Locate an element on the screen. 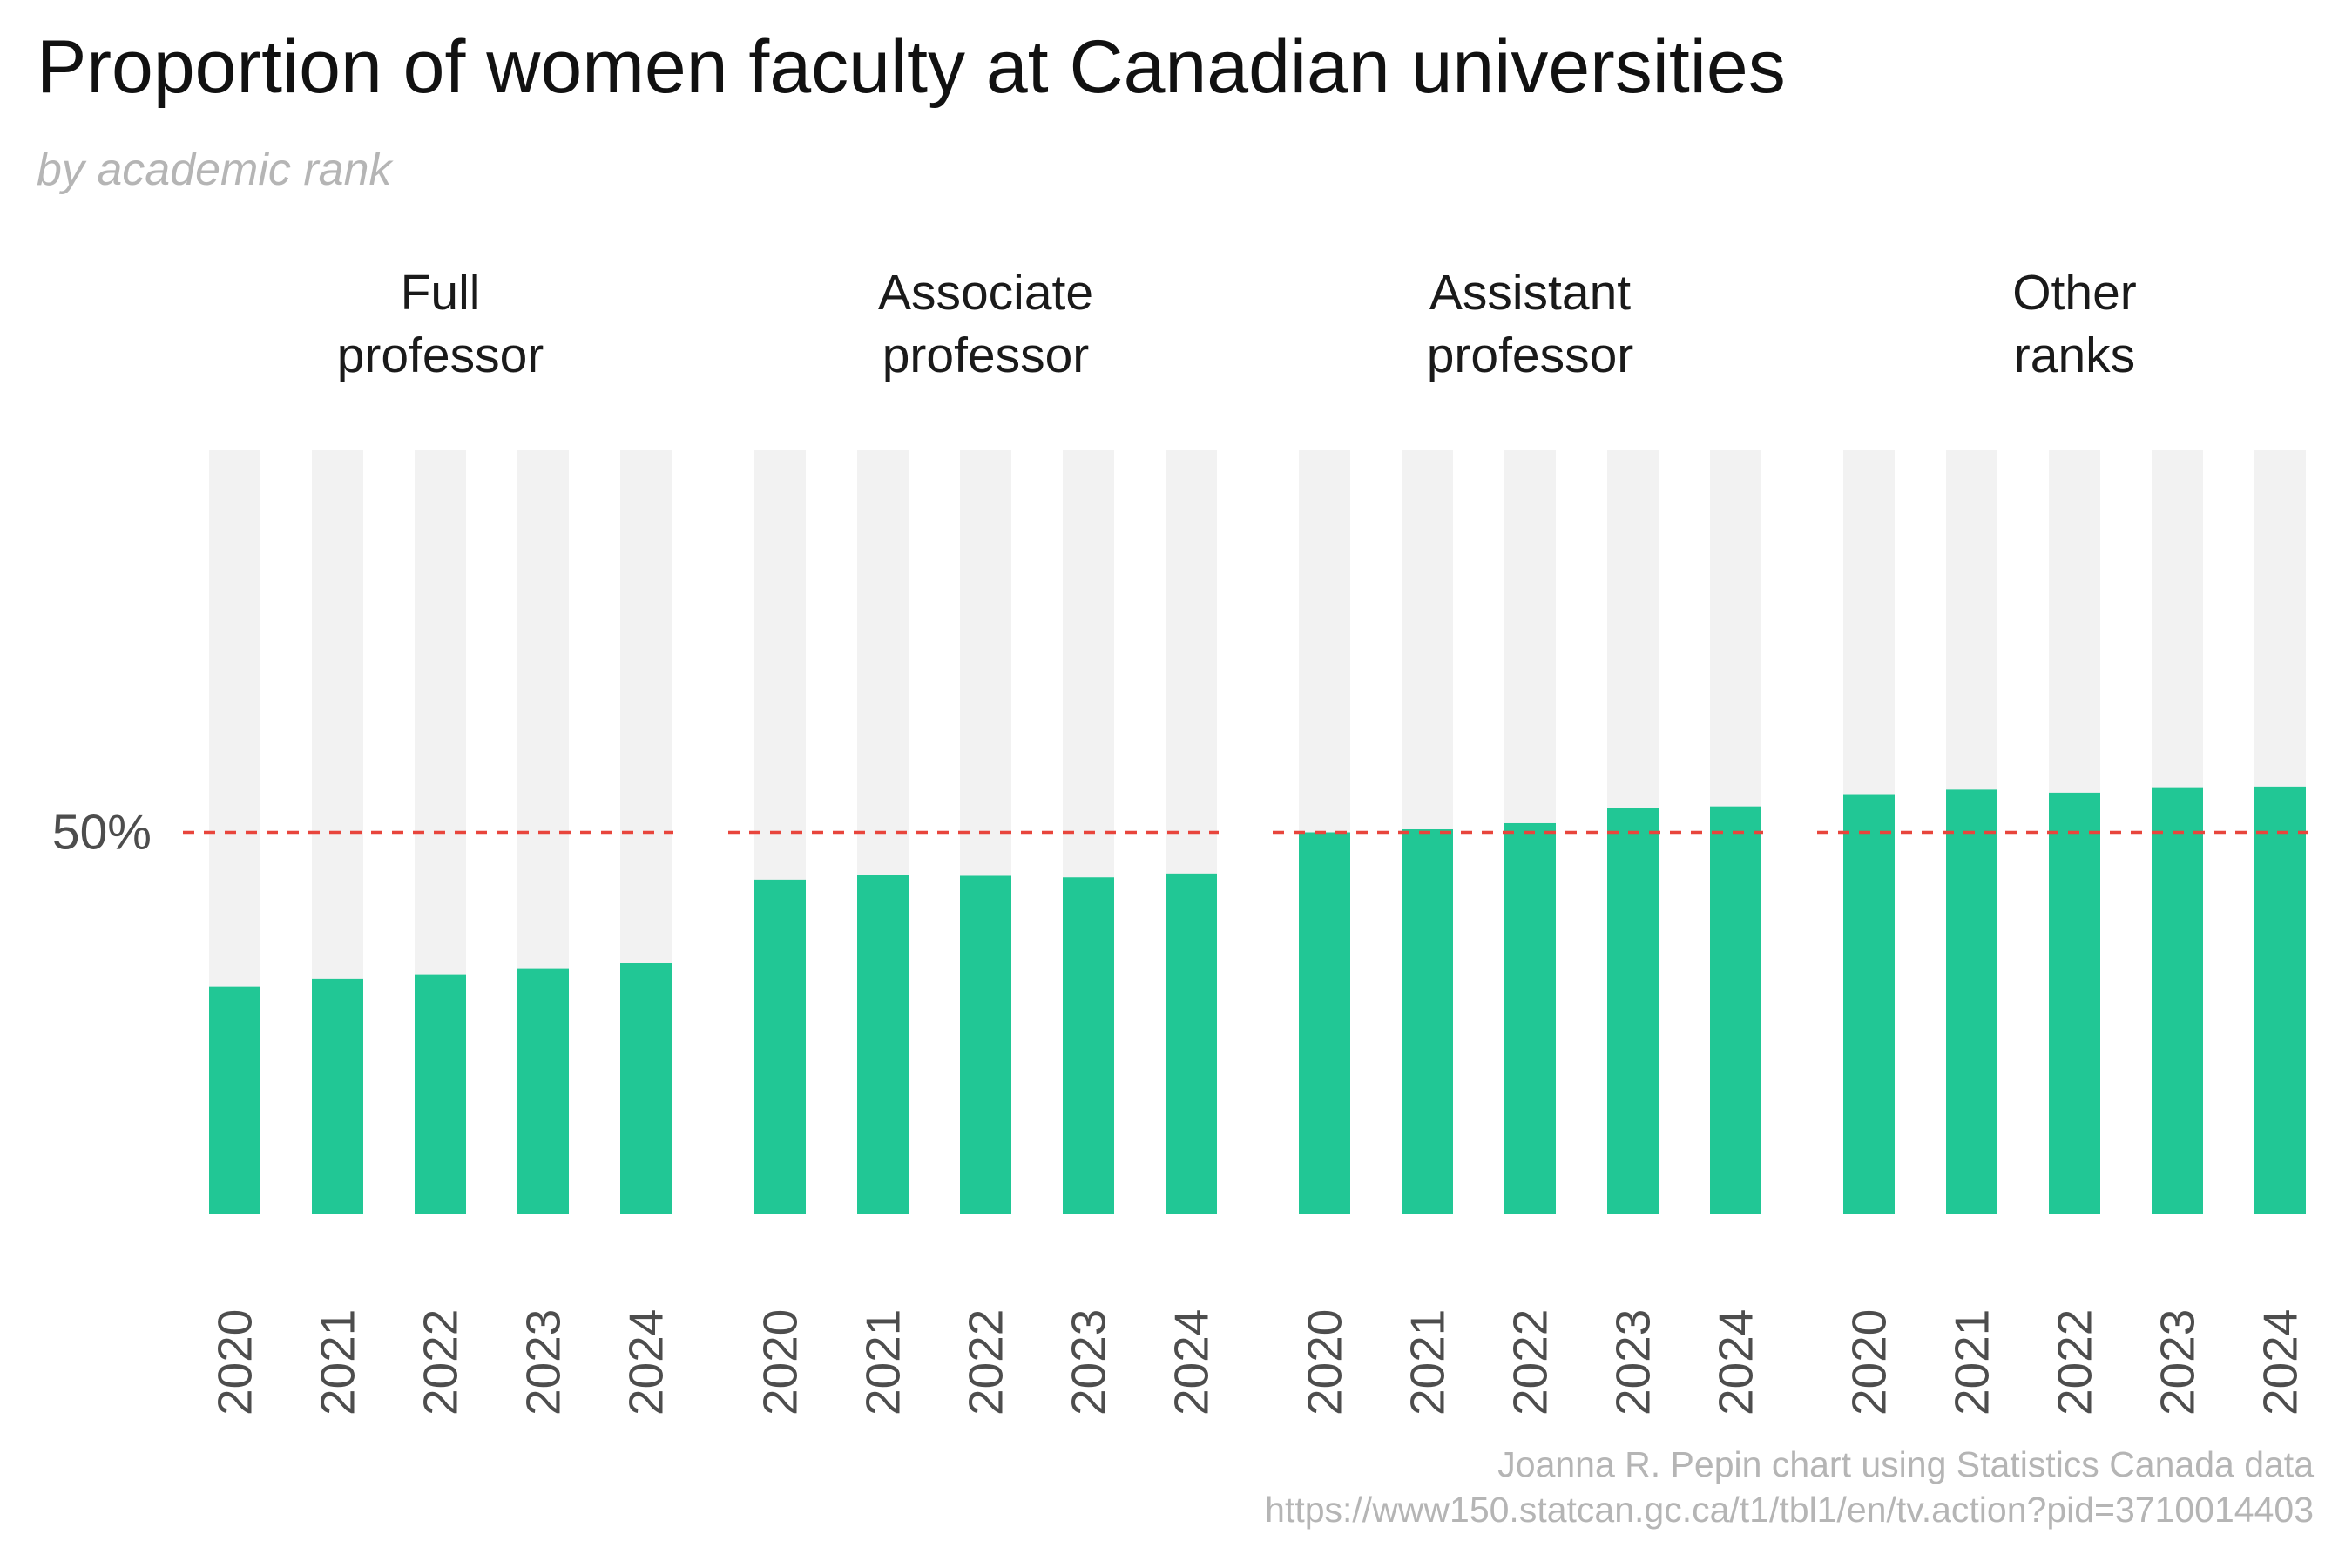  facet-label-line: Associate is located at coordinates (985, 293).